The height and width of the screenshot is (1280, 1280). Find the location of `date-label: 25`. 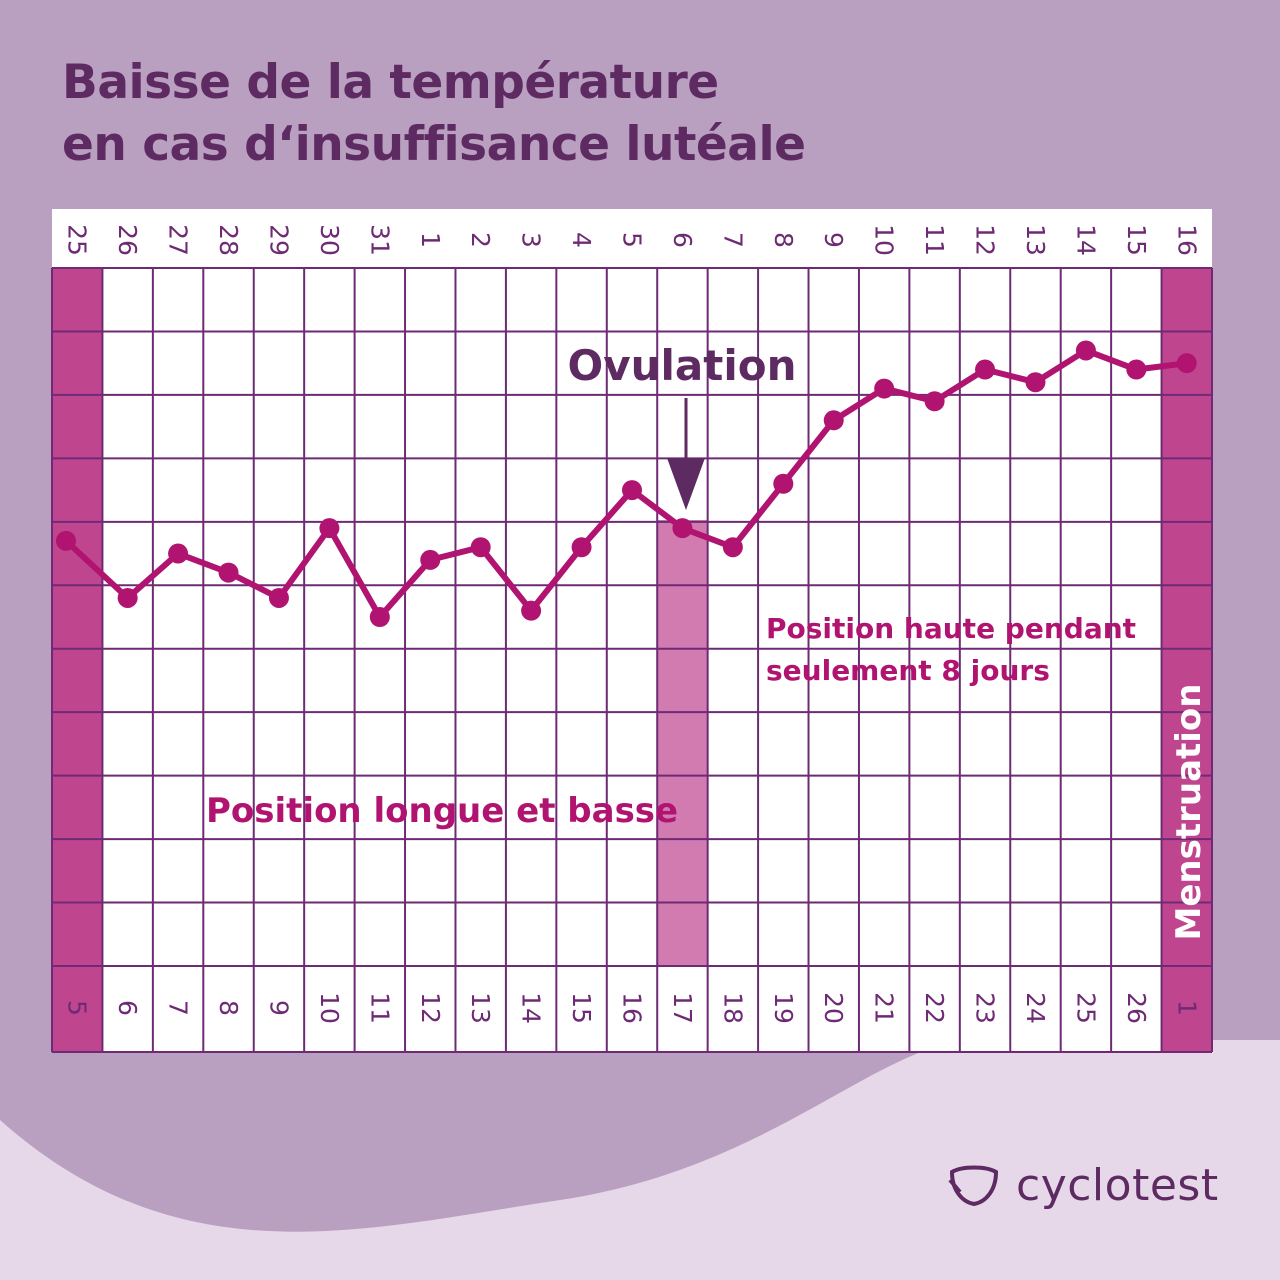

date-label: 25 is located at coordinates (77, 240).